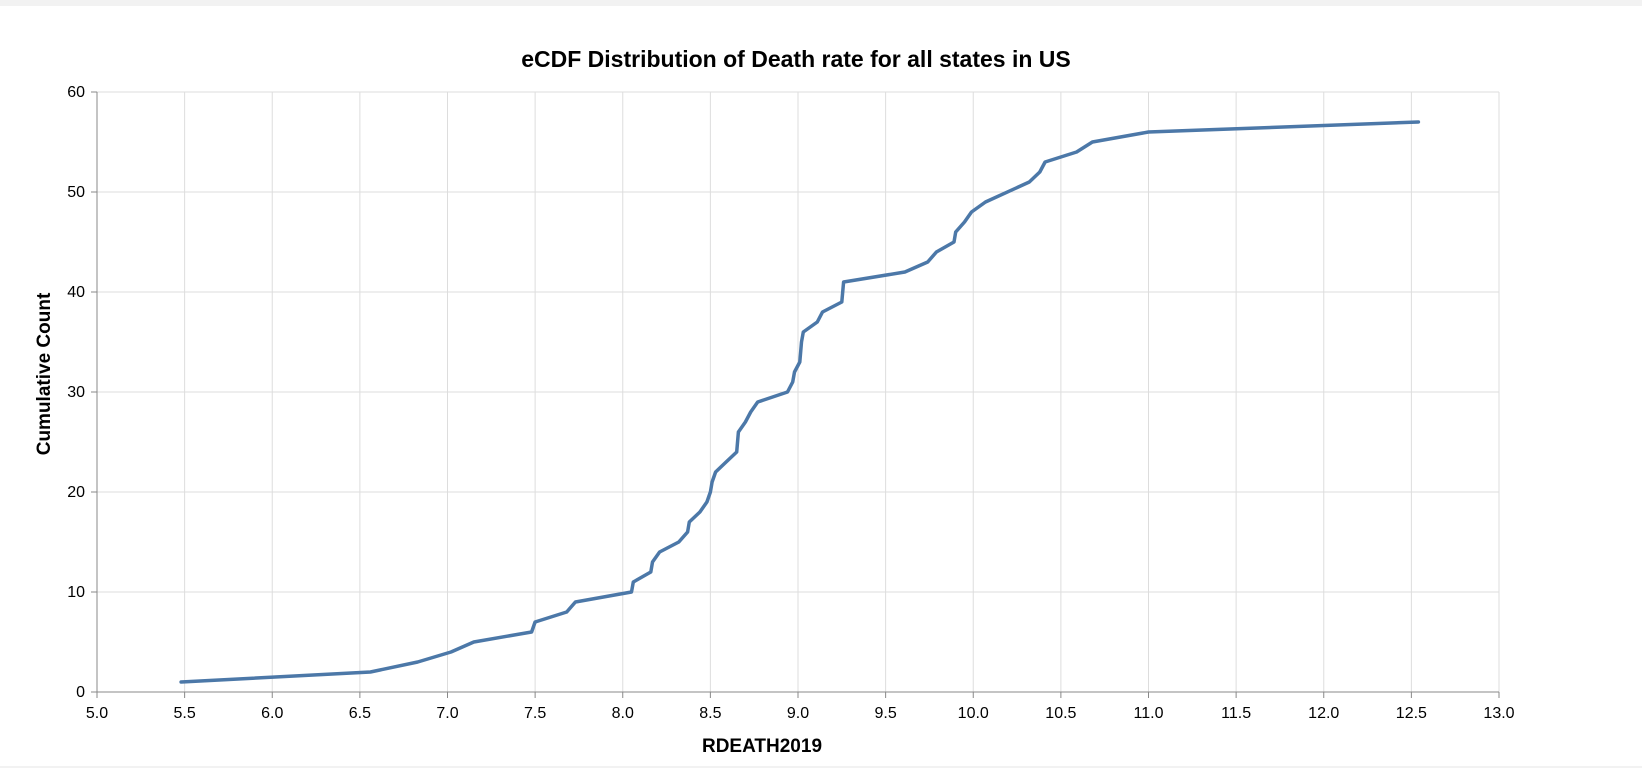  Describe the element at coordinates (76, 92) in the screenshot. I see `y-tick-label: 60` at that location.